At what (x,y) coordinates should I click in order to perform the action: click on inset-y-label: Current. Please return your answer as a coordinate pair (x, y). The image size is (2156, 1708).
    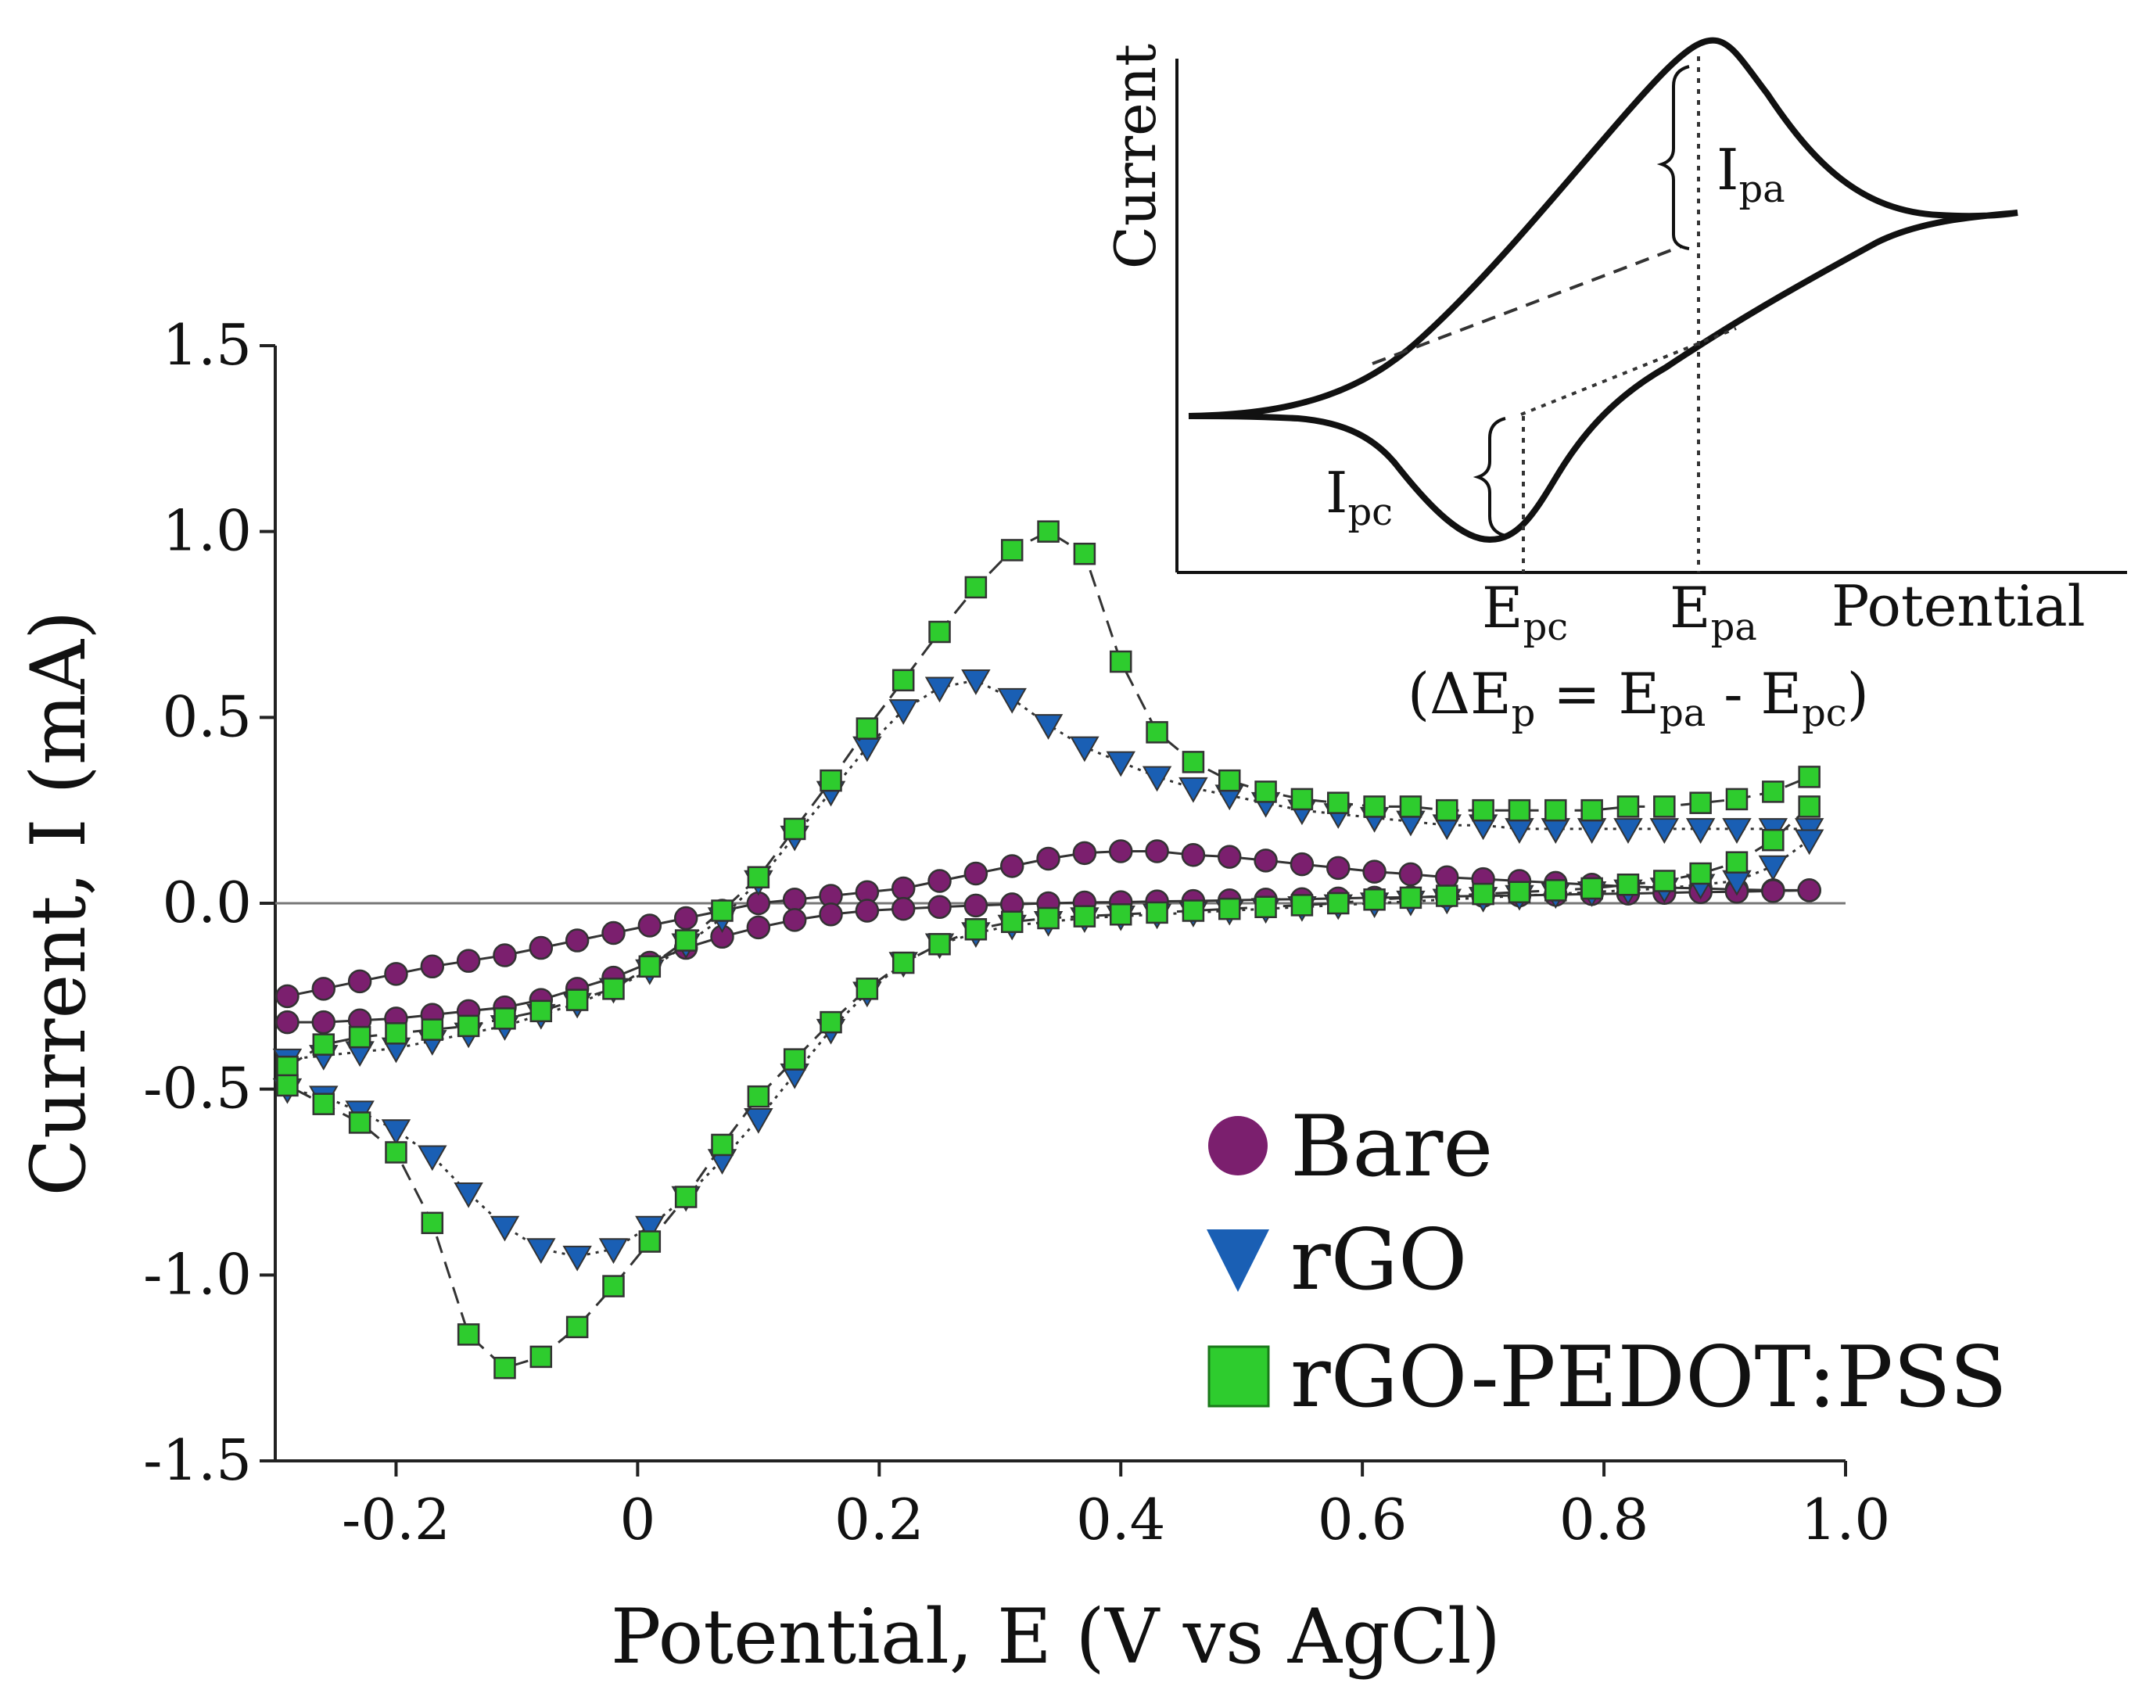
    Looking at the image, I should click on (1135, 156).